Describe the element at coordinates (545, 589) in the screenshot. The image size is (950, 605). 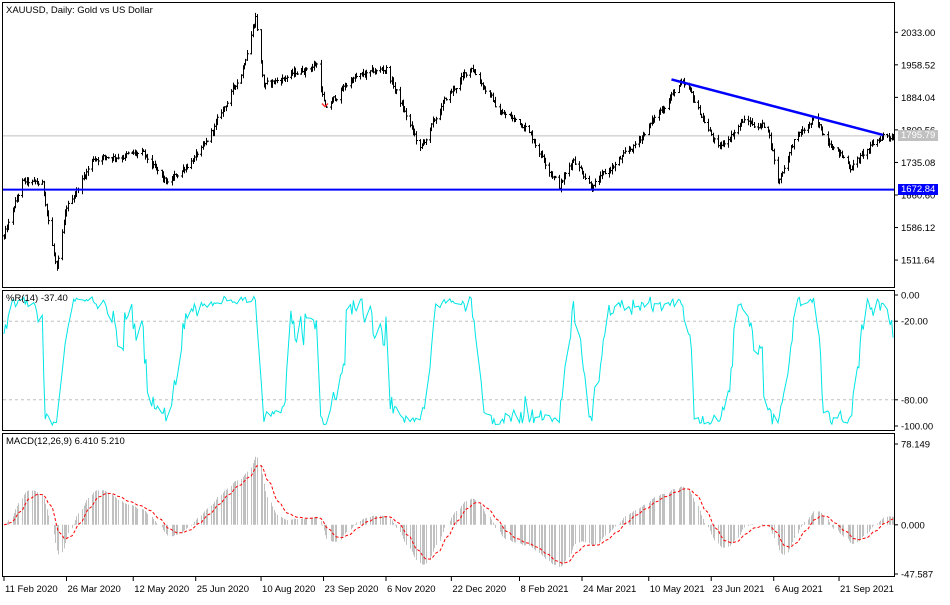
I see `time-axis-label: 8 Feb 2021` at that location.